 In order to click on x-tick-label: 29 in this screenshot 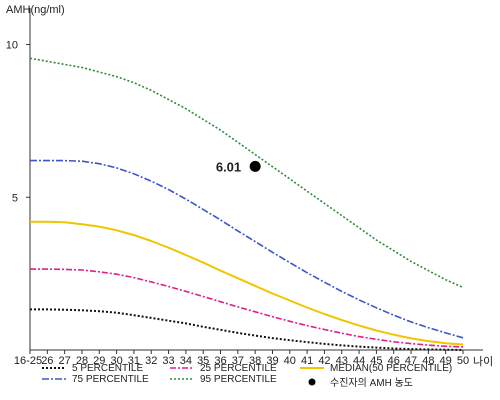, I will do `click(99, 361)`.